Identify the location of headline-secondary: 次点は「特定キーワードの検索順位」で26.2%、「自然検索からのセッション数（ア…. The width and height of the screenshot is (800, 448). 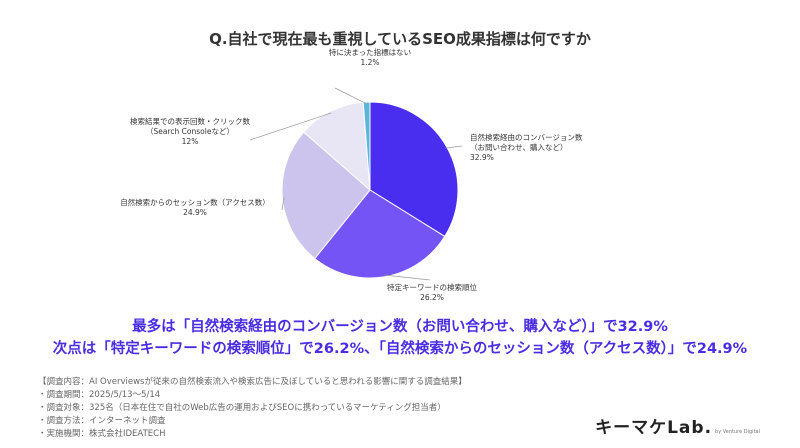
(400, 349).